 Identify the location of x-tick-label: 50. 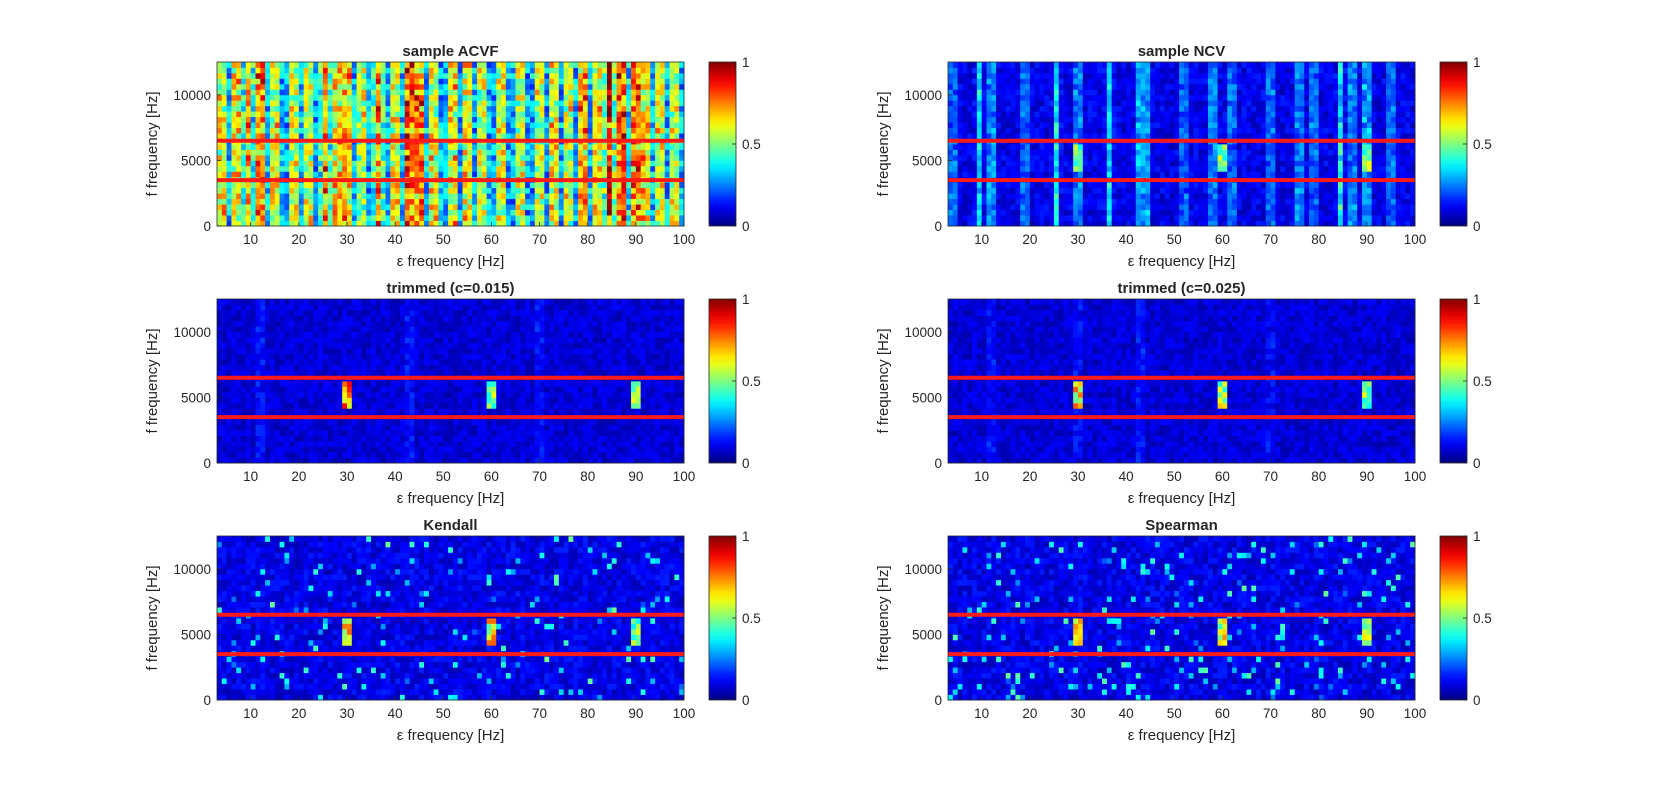
(443, 239).